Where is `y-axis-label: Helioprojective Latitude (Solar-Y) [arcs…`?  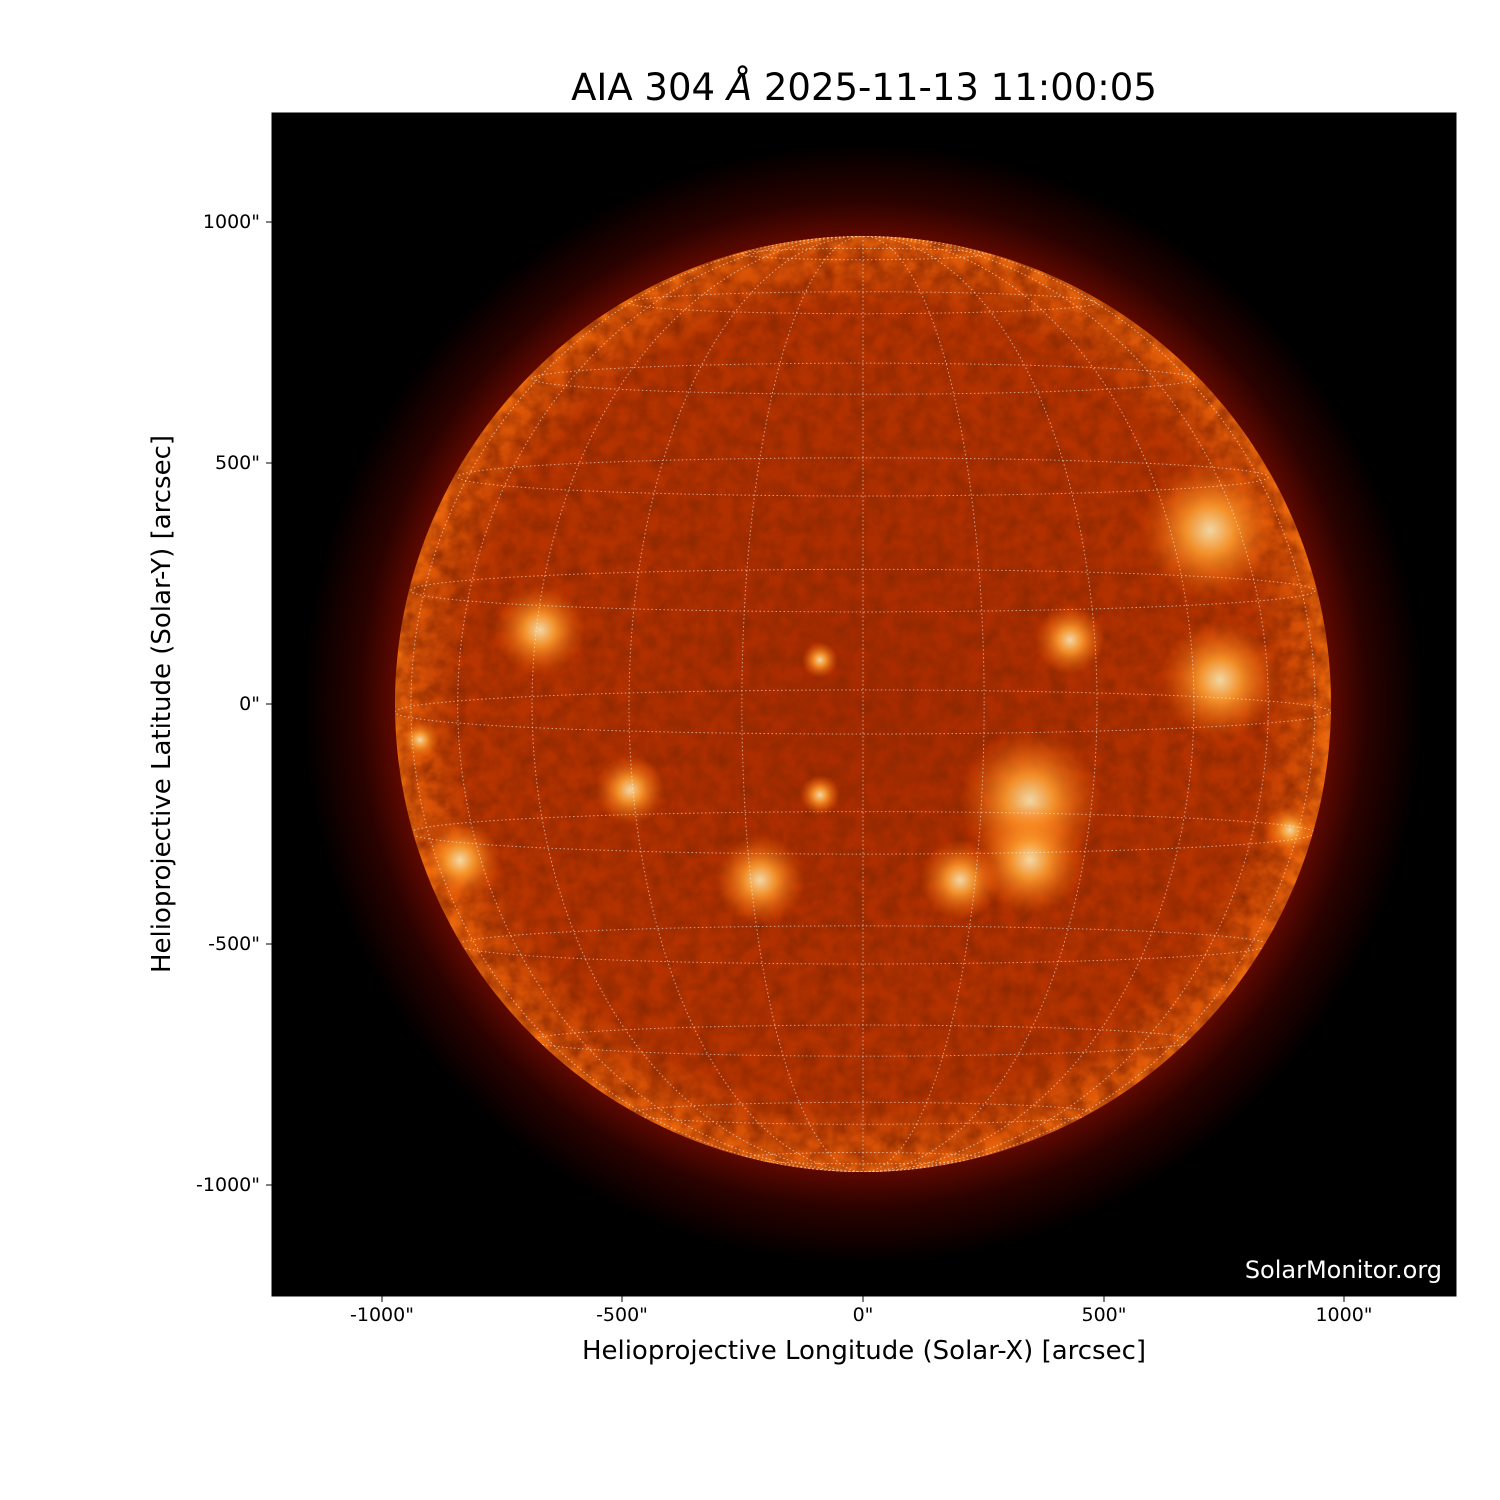
y-axis-label: Helioprojective Latitude (Solar-Y) [arcs… is located at coordinates (162, 704).